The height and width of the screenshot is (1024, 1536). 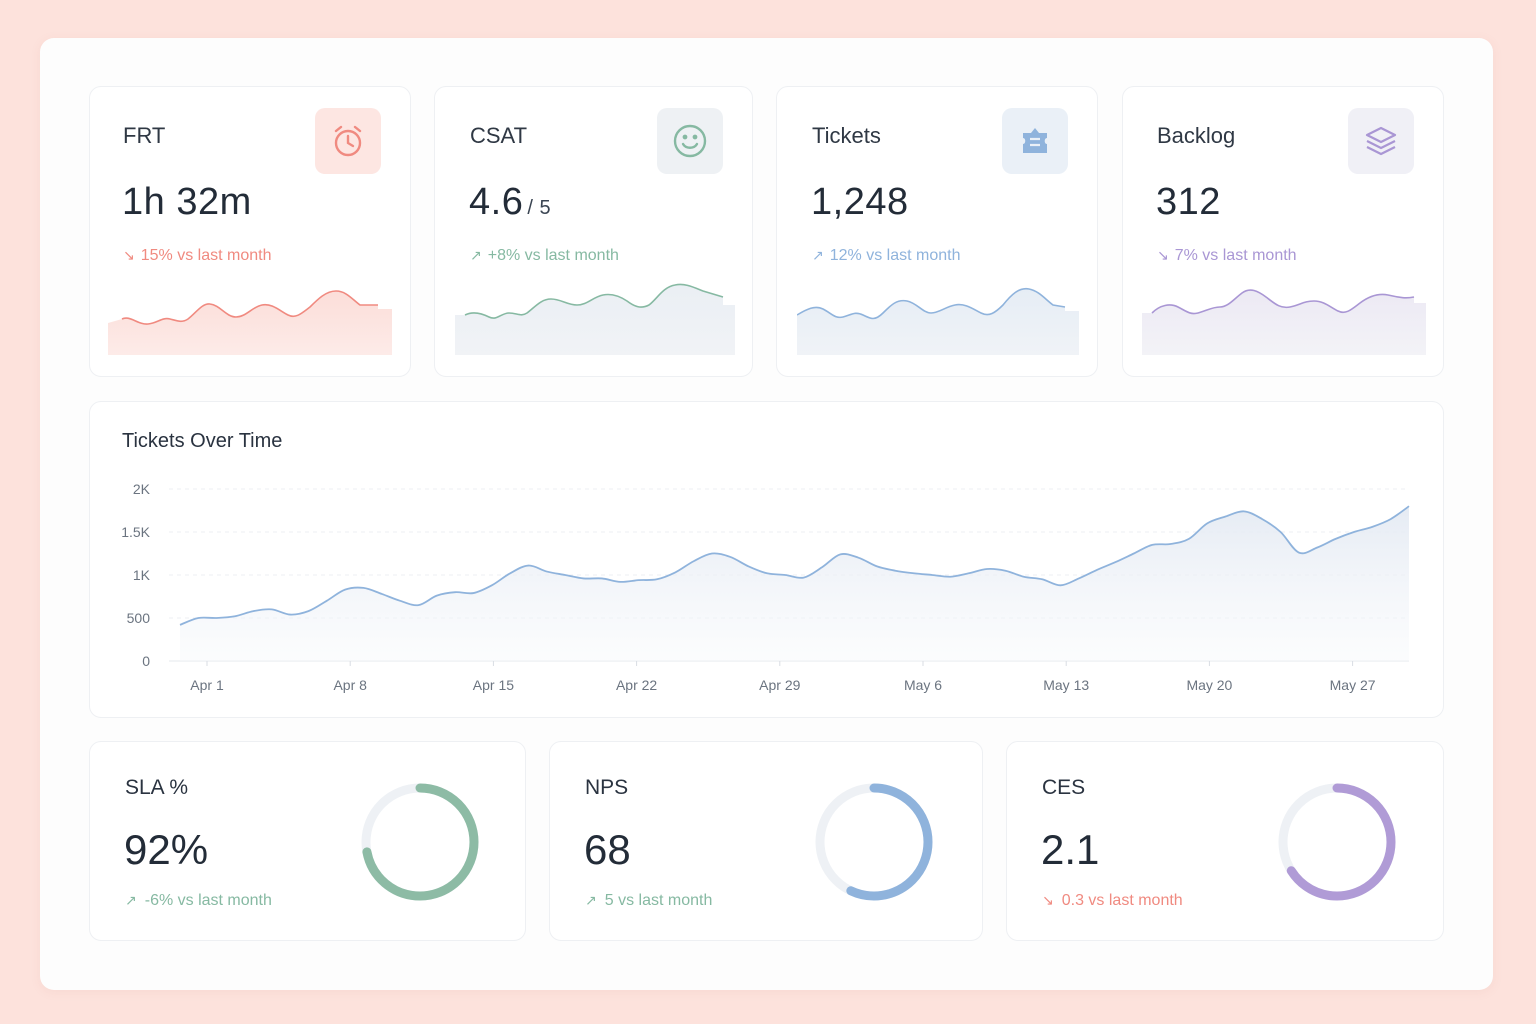 I want to click on kpi-title: Backlog, so click(x=1196, y=135).